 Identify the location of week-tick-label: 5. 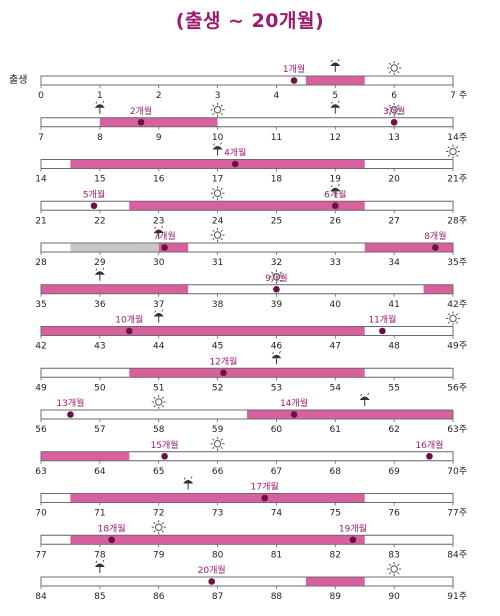
(335, 96).